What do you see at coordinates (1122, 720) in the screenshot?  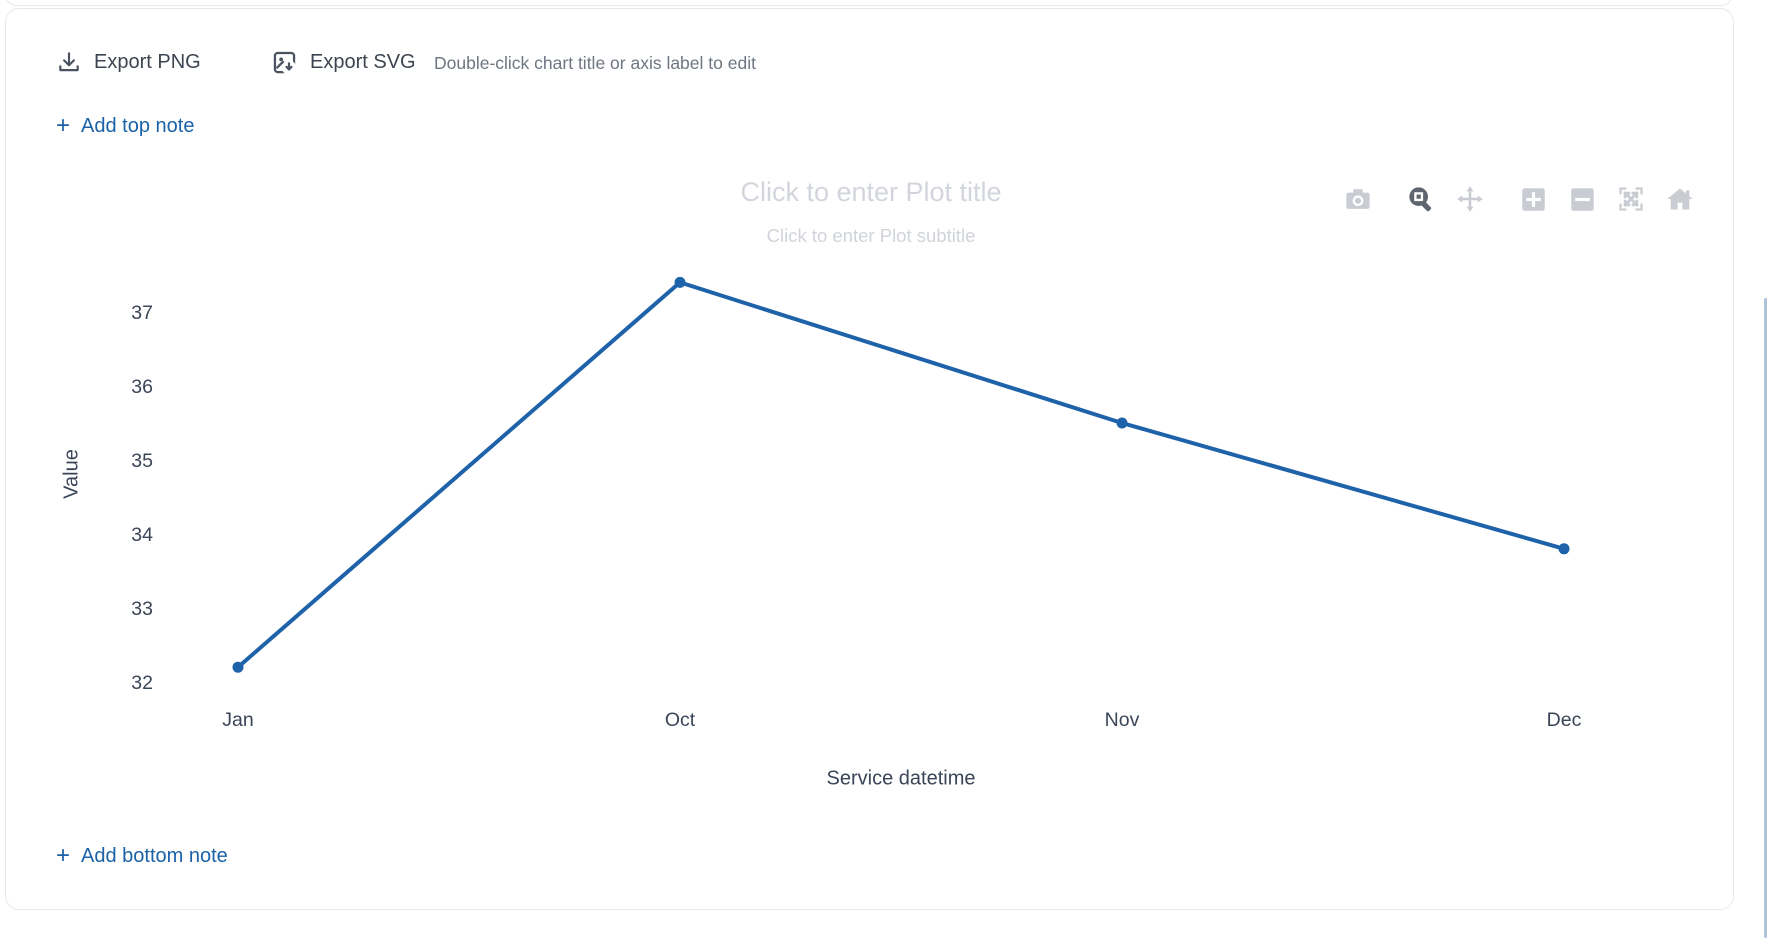 I see `x-tick-label: Nov` at bounding box center [1122, 720].